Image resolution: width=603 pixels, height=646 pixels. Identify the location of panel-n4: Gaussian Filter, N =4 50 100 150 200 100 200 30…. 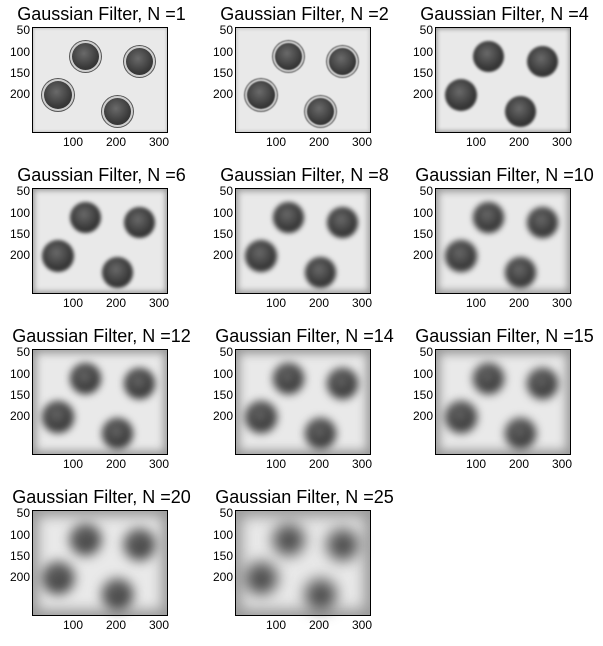
(503, 80).